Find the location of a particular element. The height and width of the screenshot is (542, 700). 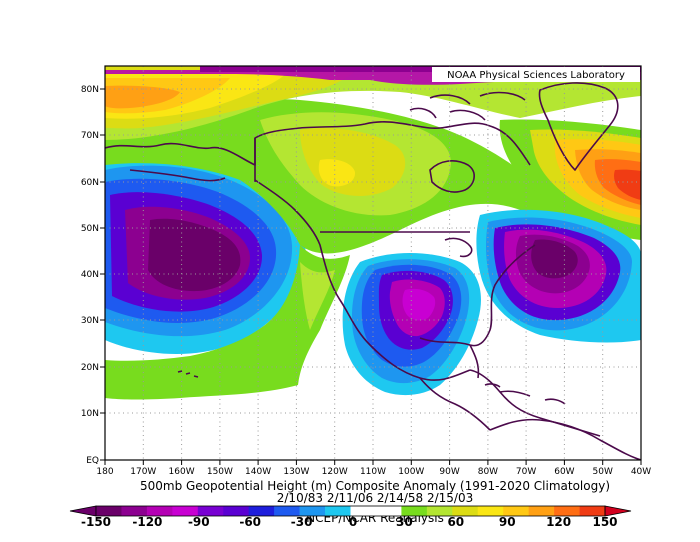

colorbar-tick-label: -120 is located at coordinates (147, 522).